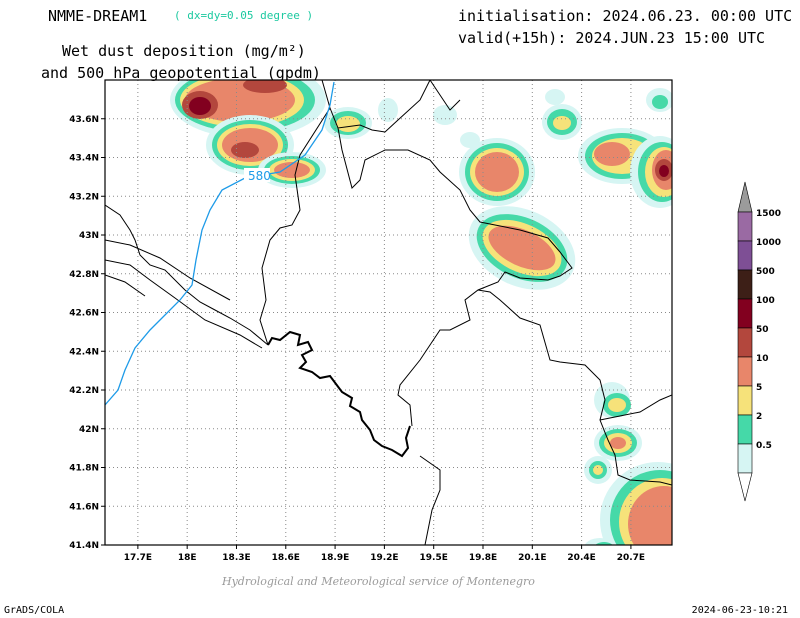 The width and height of the screenshot is (800, 618). I want to click on lon-tick-label: 19.5E, so click(434, 558).